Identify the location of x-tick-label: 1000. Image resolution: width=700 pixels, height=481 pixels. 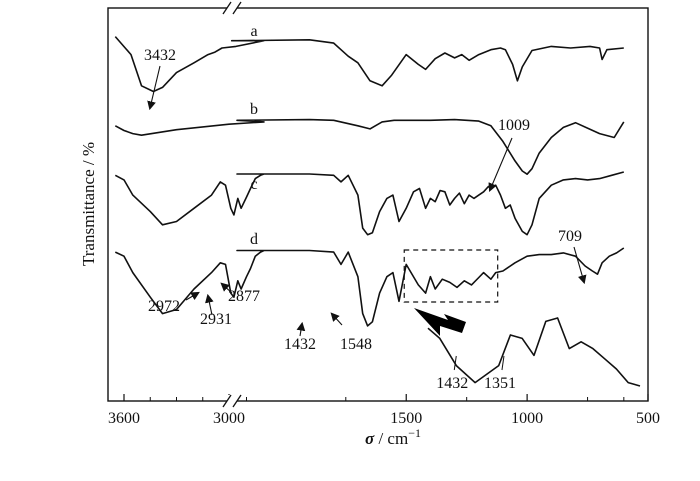
(527, 418).